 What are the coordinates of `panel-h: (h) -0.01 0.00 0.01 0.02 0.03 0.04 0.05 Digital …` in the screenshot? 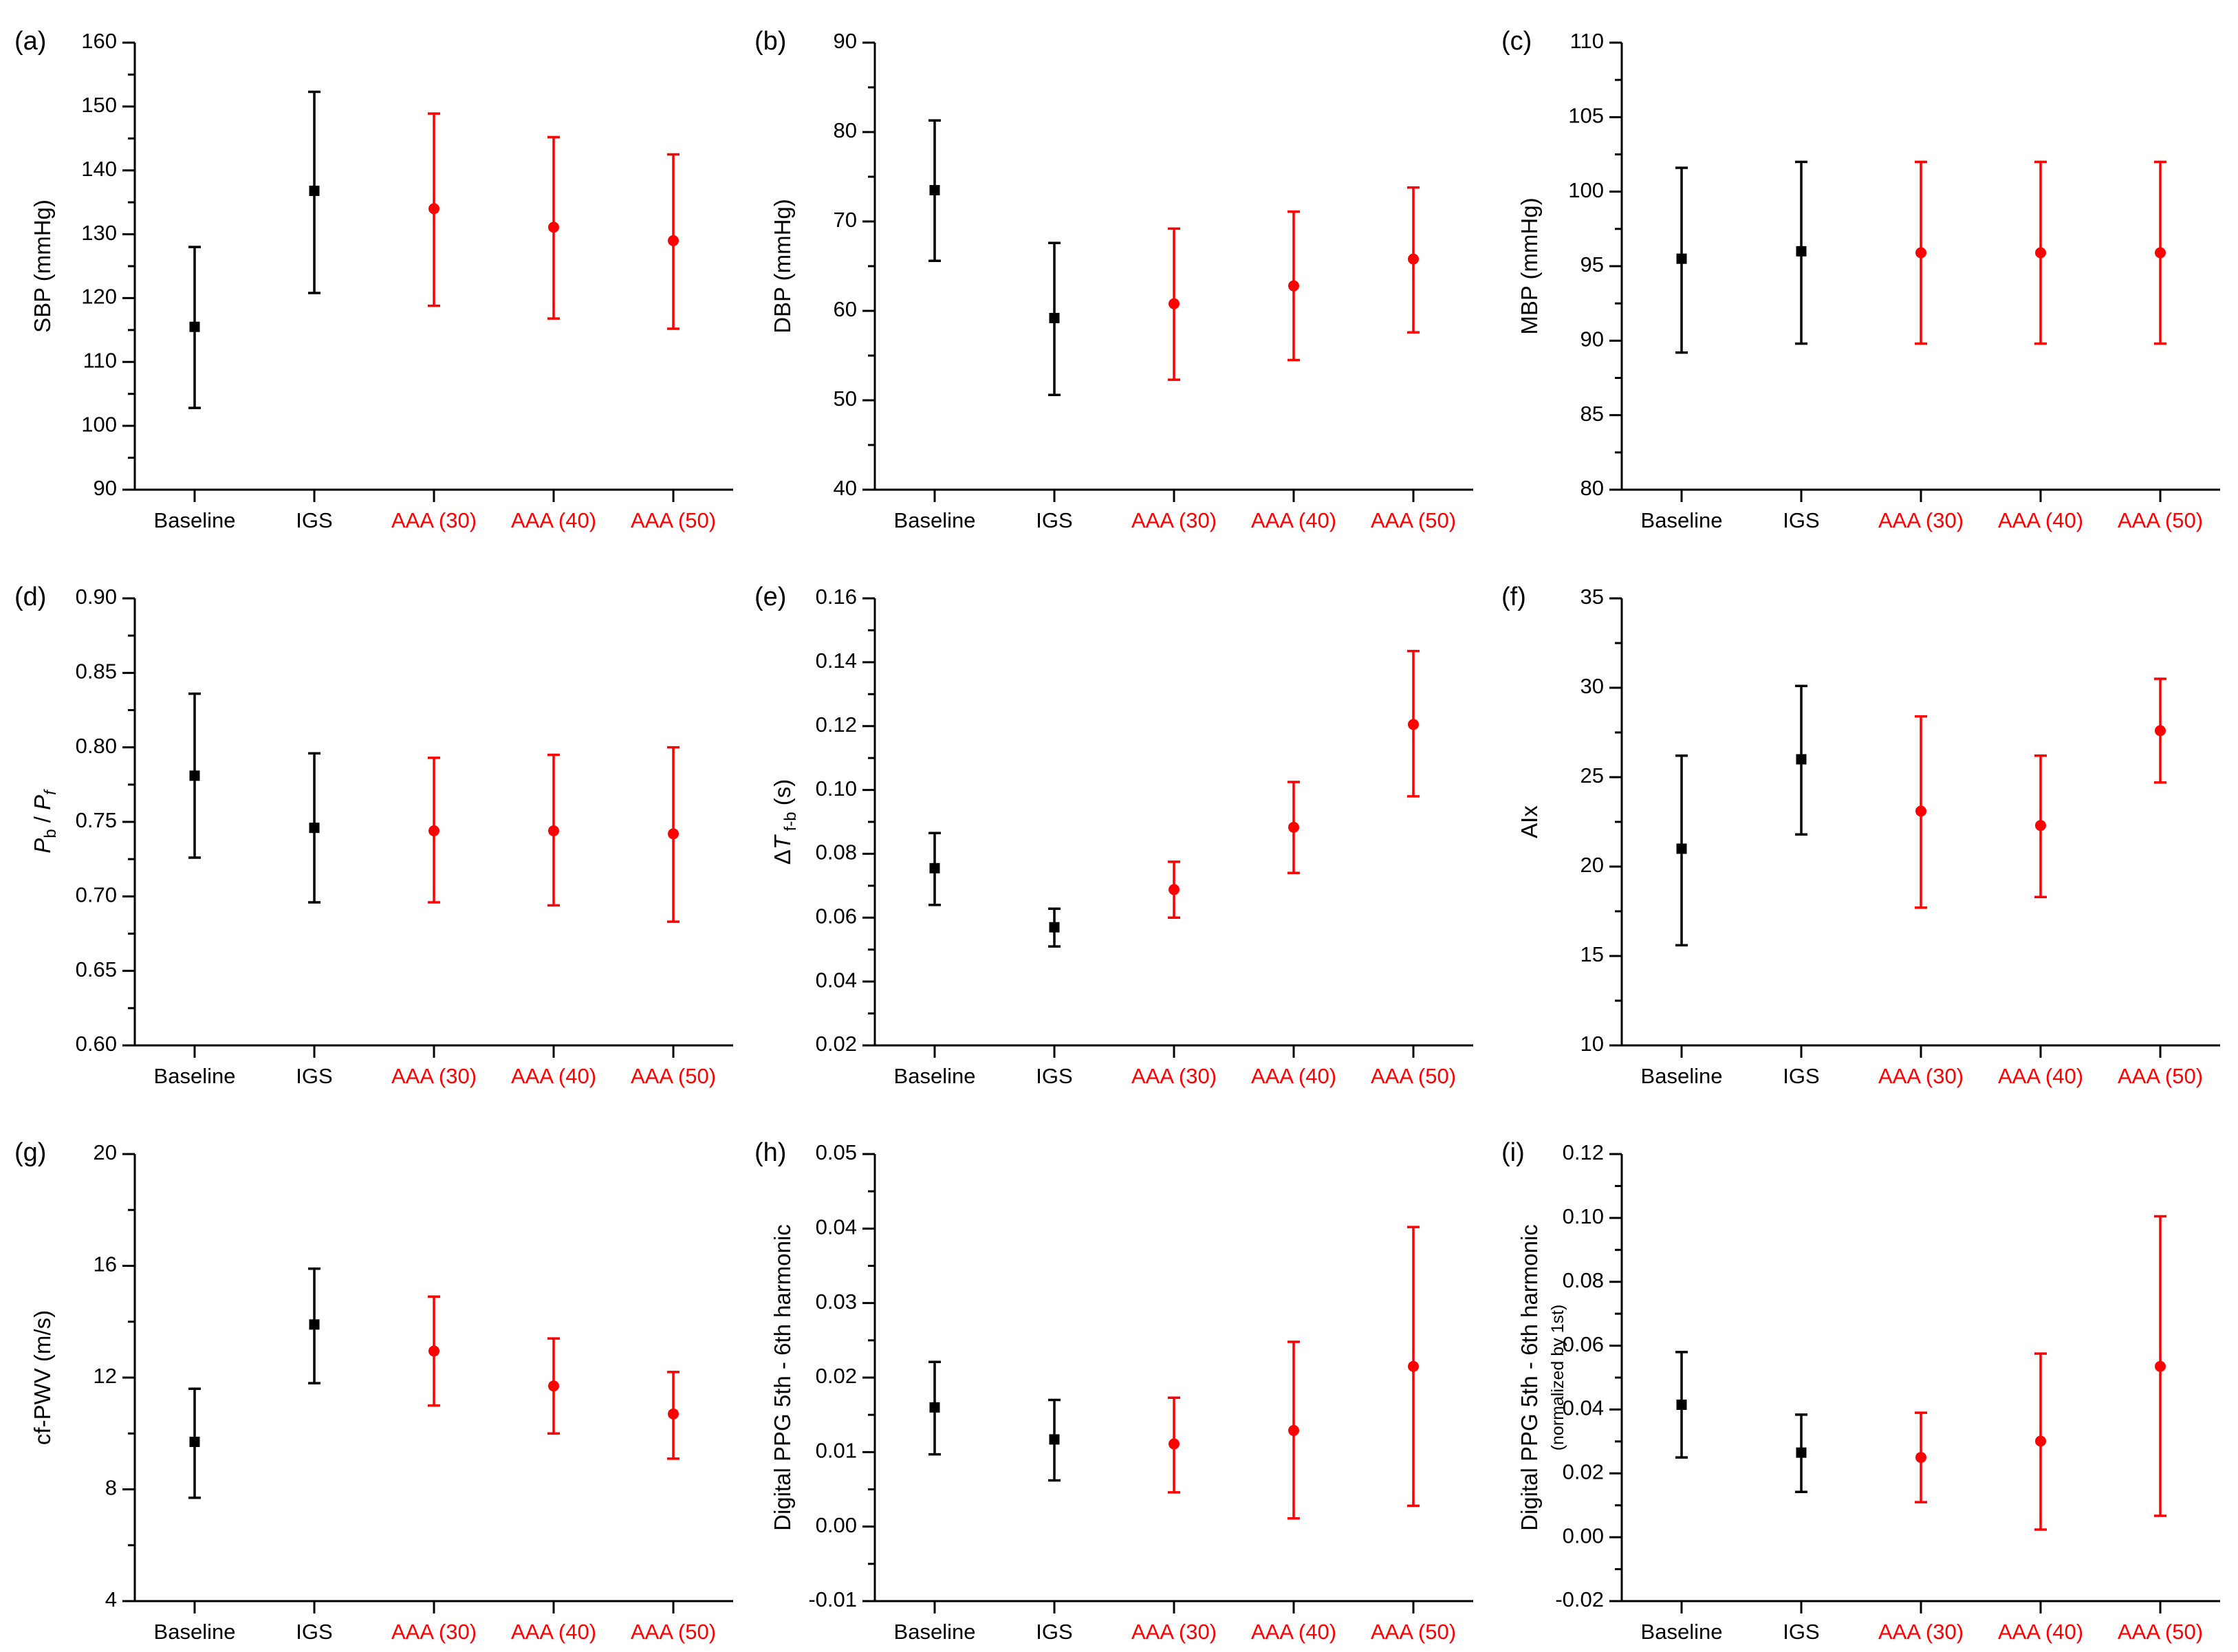 It's located at (1113, 1391).